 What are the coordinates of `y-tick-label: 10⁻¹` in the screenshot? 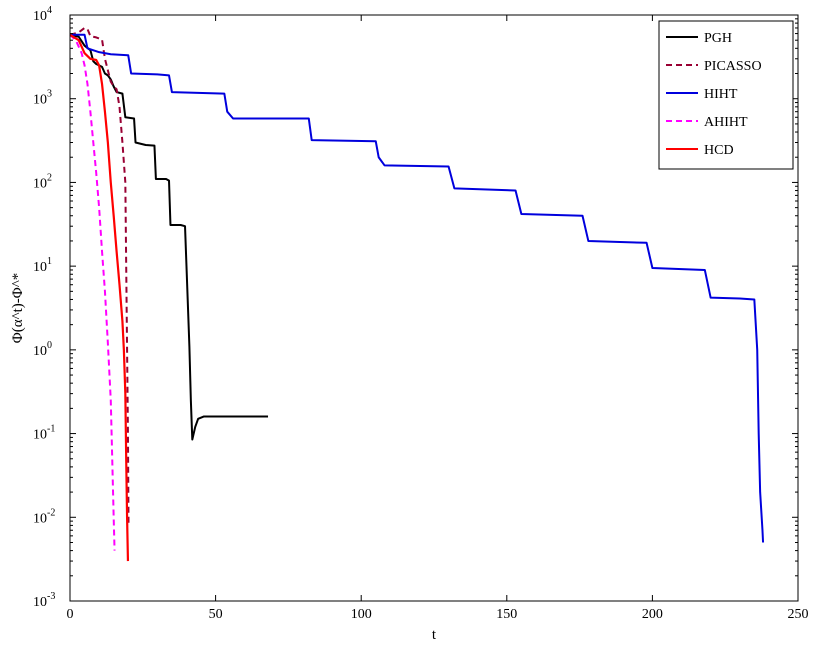 It's located at (44, 433).